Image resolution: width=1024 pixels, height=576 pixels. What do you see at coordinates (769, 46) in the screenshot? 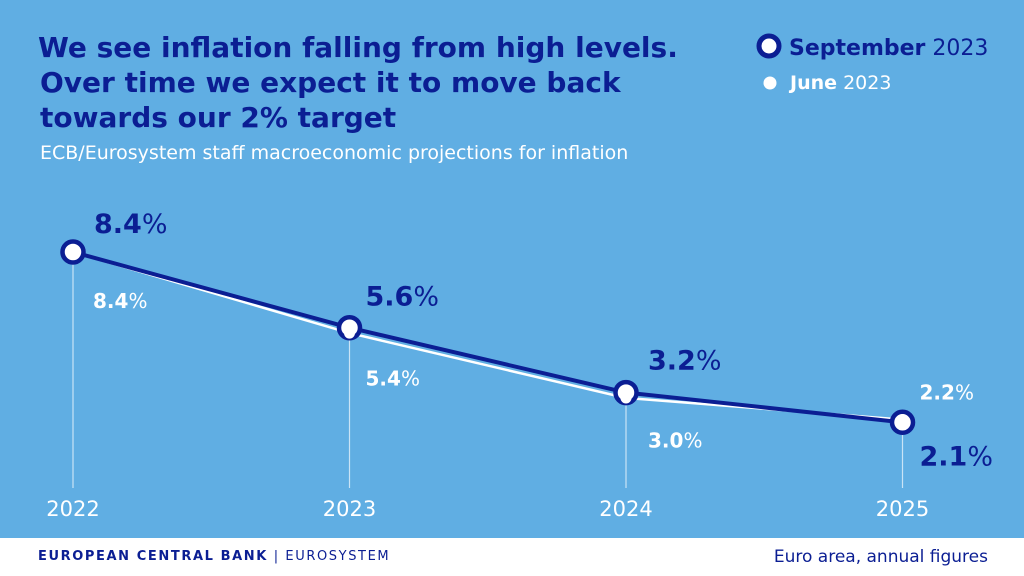
I see `legend-september-marker-icon` at bounding box center [769, 46].